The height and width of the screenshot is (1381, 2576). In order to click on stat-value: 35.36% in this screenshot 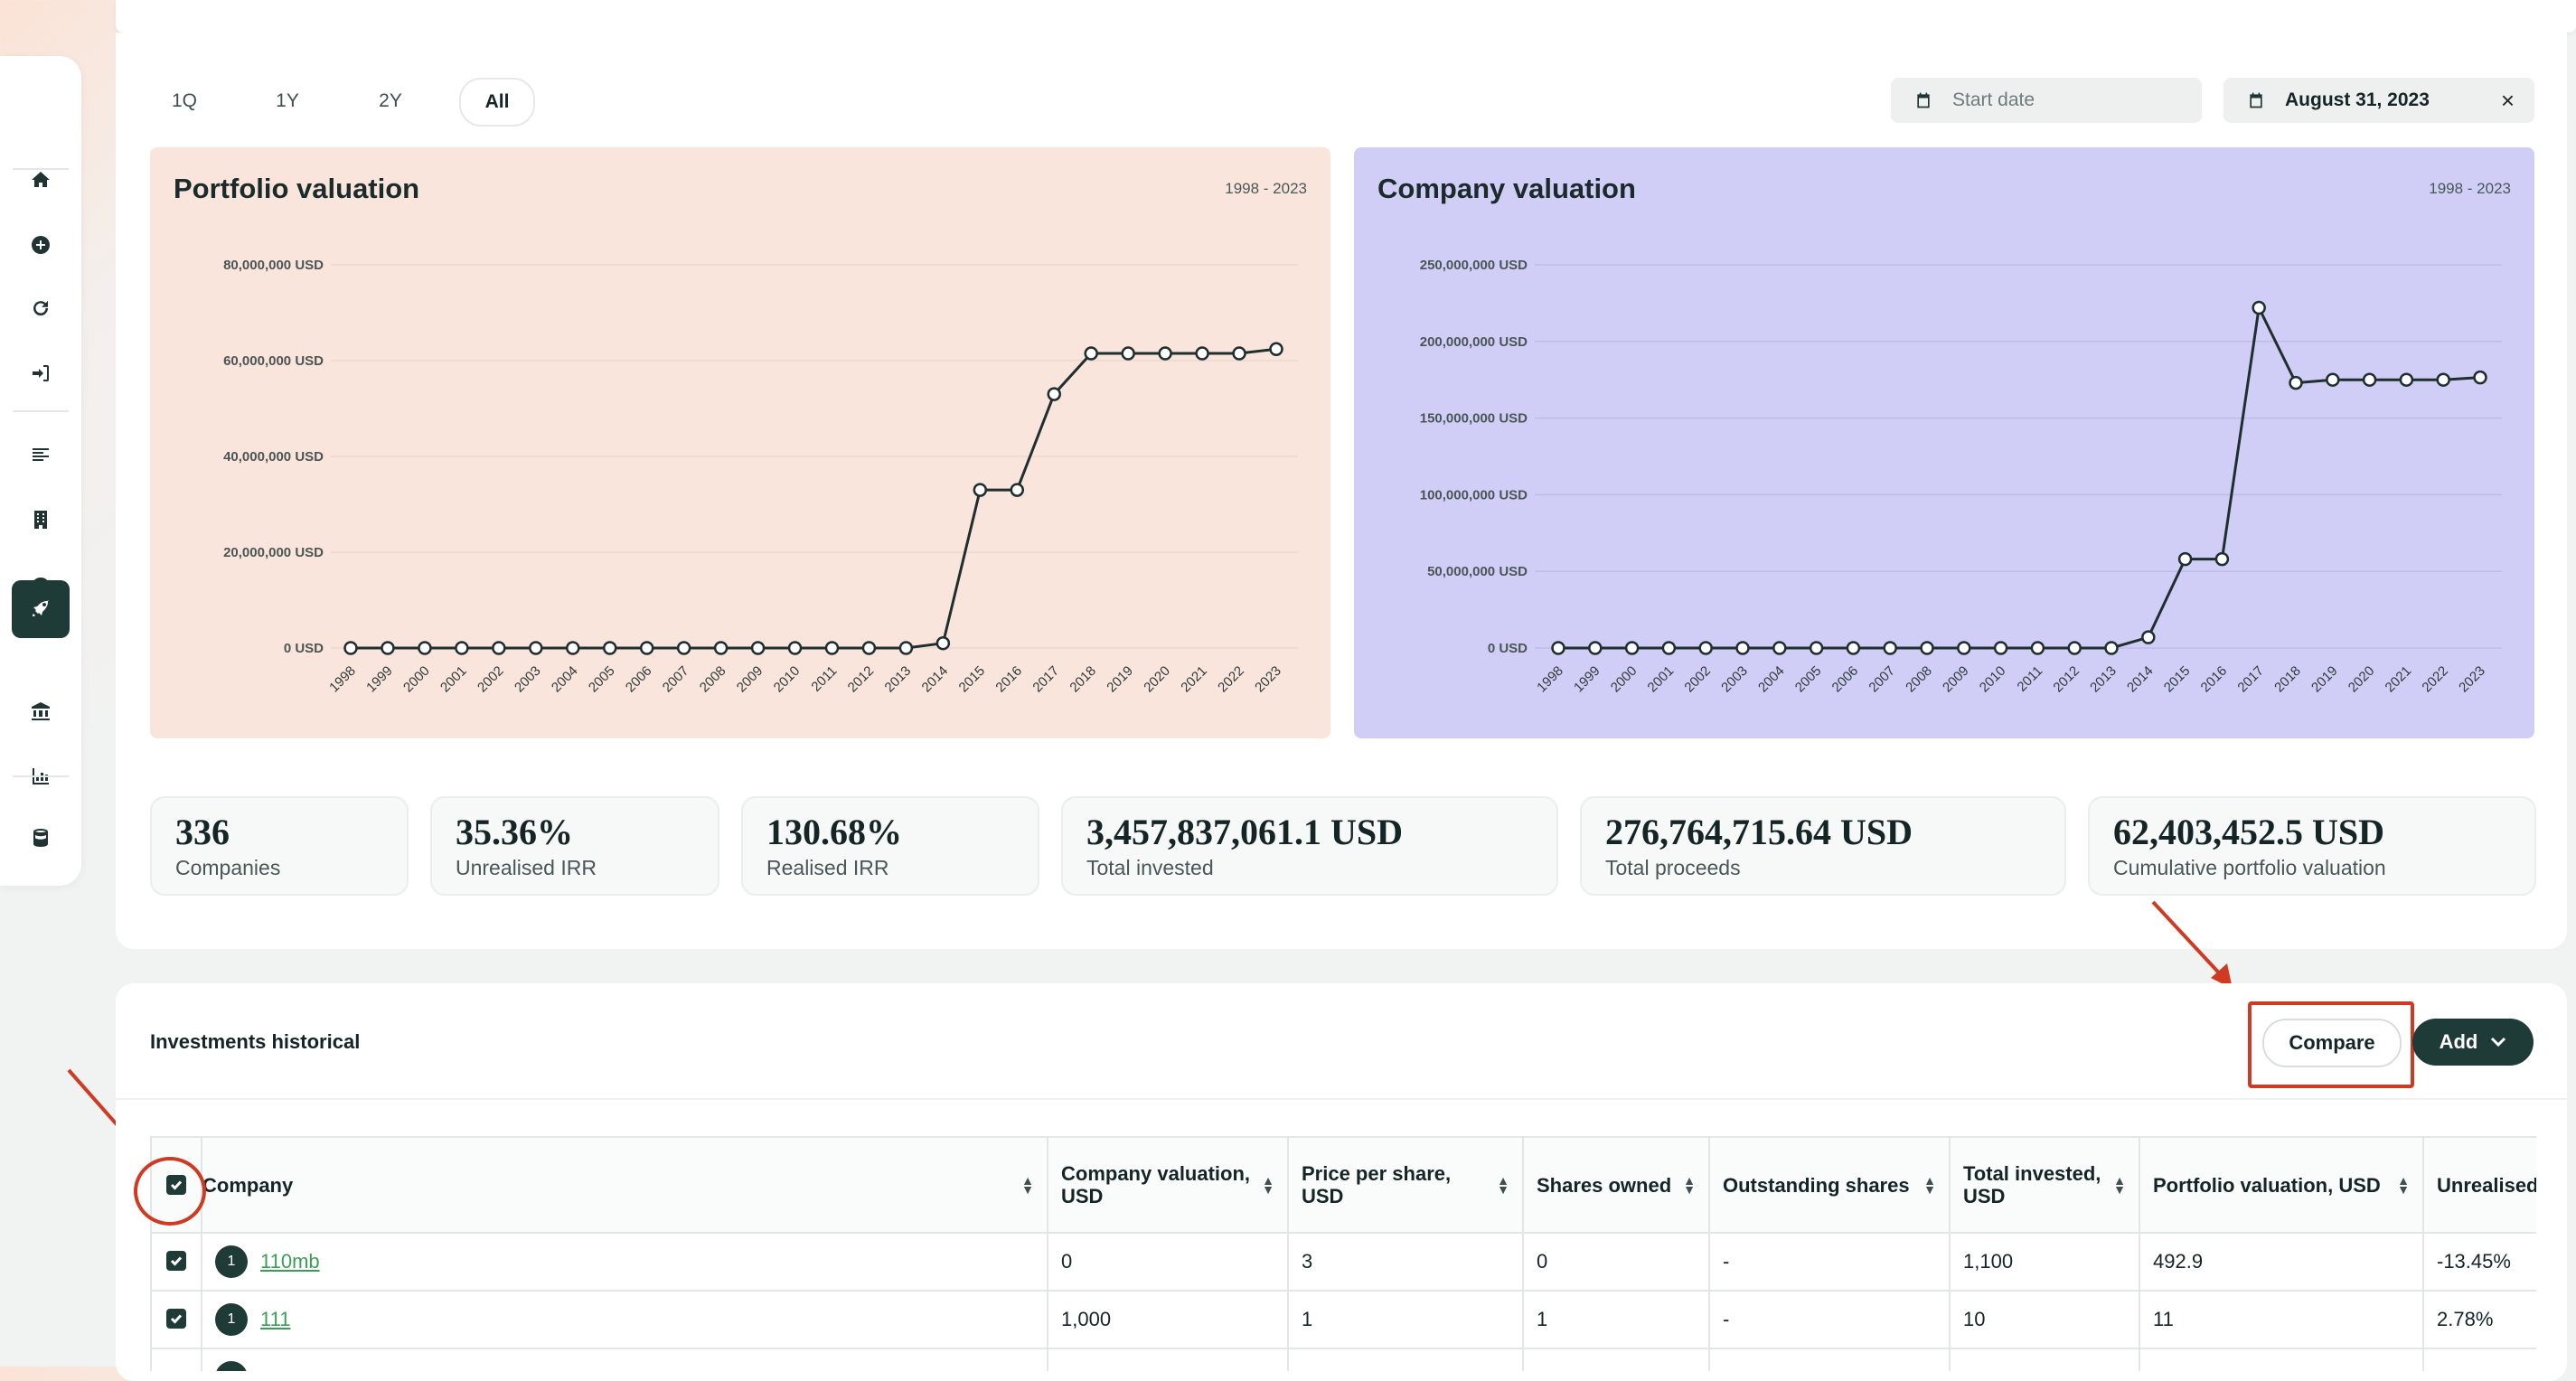, I will do `click(514, 832)`.